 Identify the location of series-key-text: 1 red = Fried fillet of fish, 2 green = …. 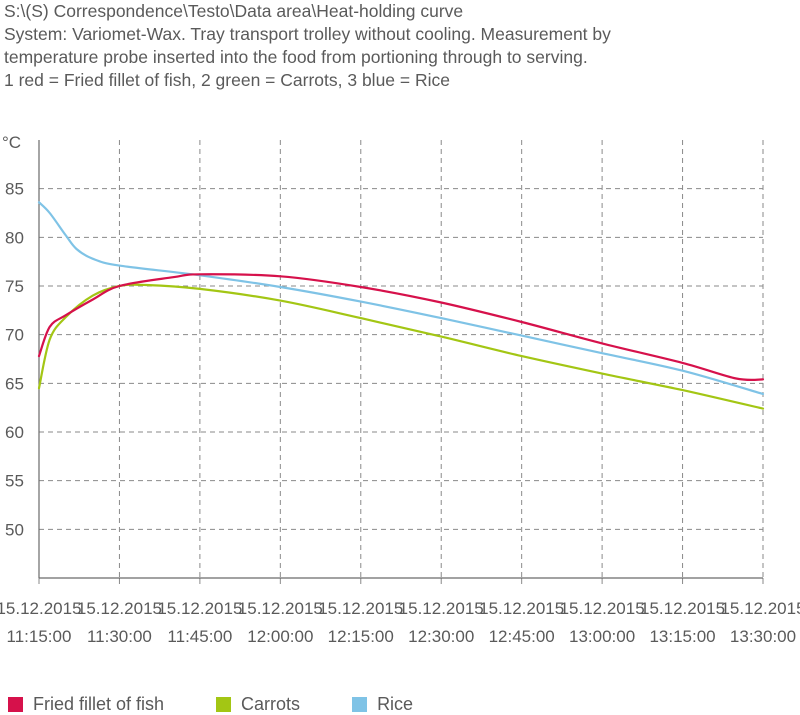
(227, 80).